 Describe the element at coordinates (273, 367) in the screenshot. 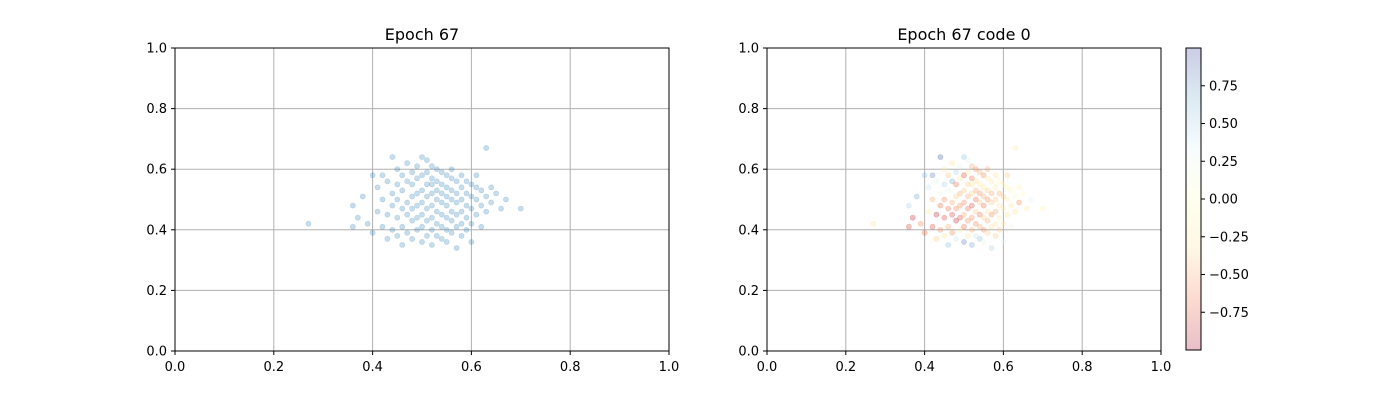

I see `x-tick-label: 0.2` at that location.